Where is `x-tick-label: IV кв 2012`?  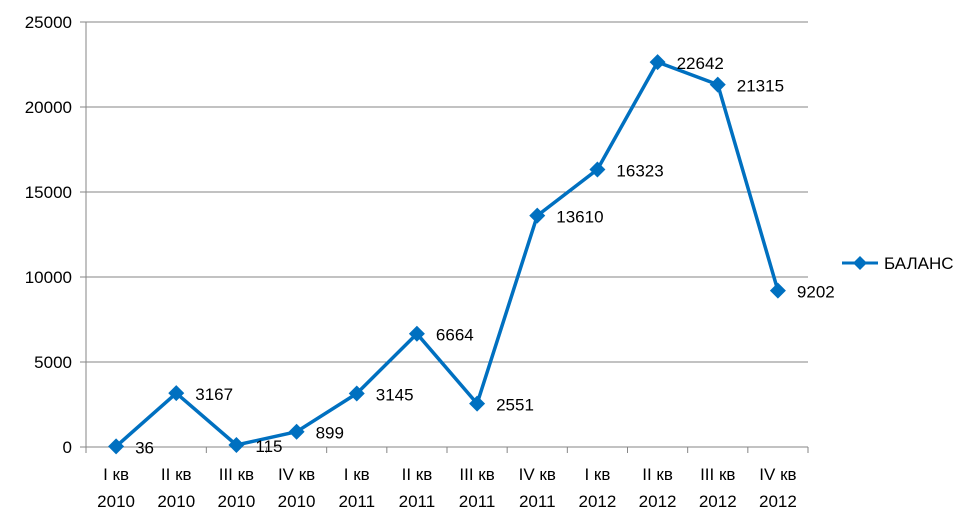
x-tick-label: IV кв 2012 is located at coordinates (778, 488).